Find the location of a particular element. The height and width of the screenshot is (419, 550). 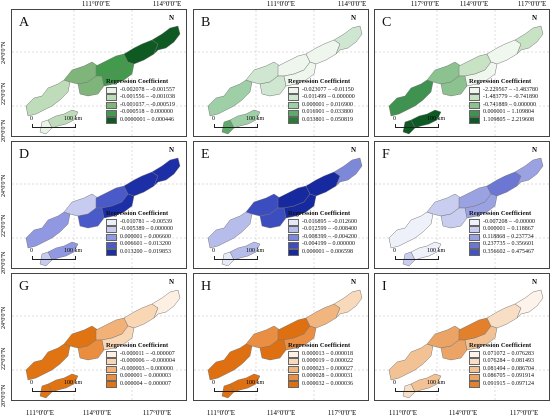

legend-range: 0.356602 – 0.475467 is located at coordinates (508, 251).